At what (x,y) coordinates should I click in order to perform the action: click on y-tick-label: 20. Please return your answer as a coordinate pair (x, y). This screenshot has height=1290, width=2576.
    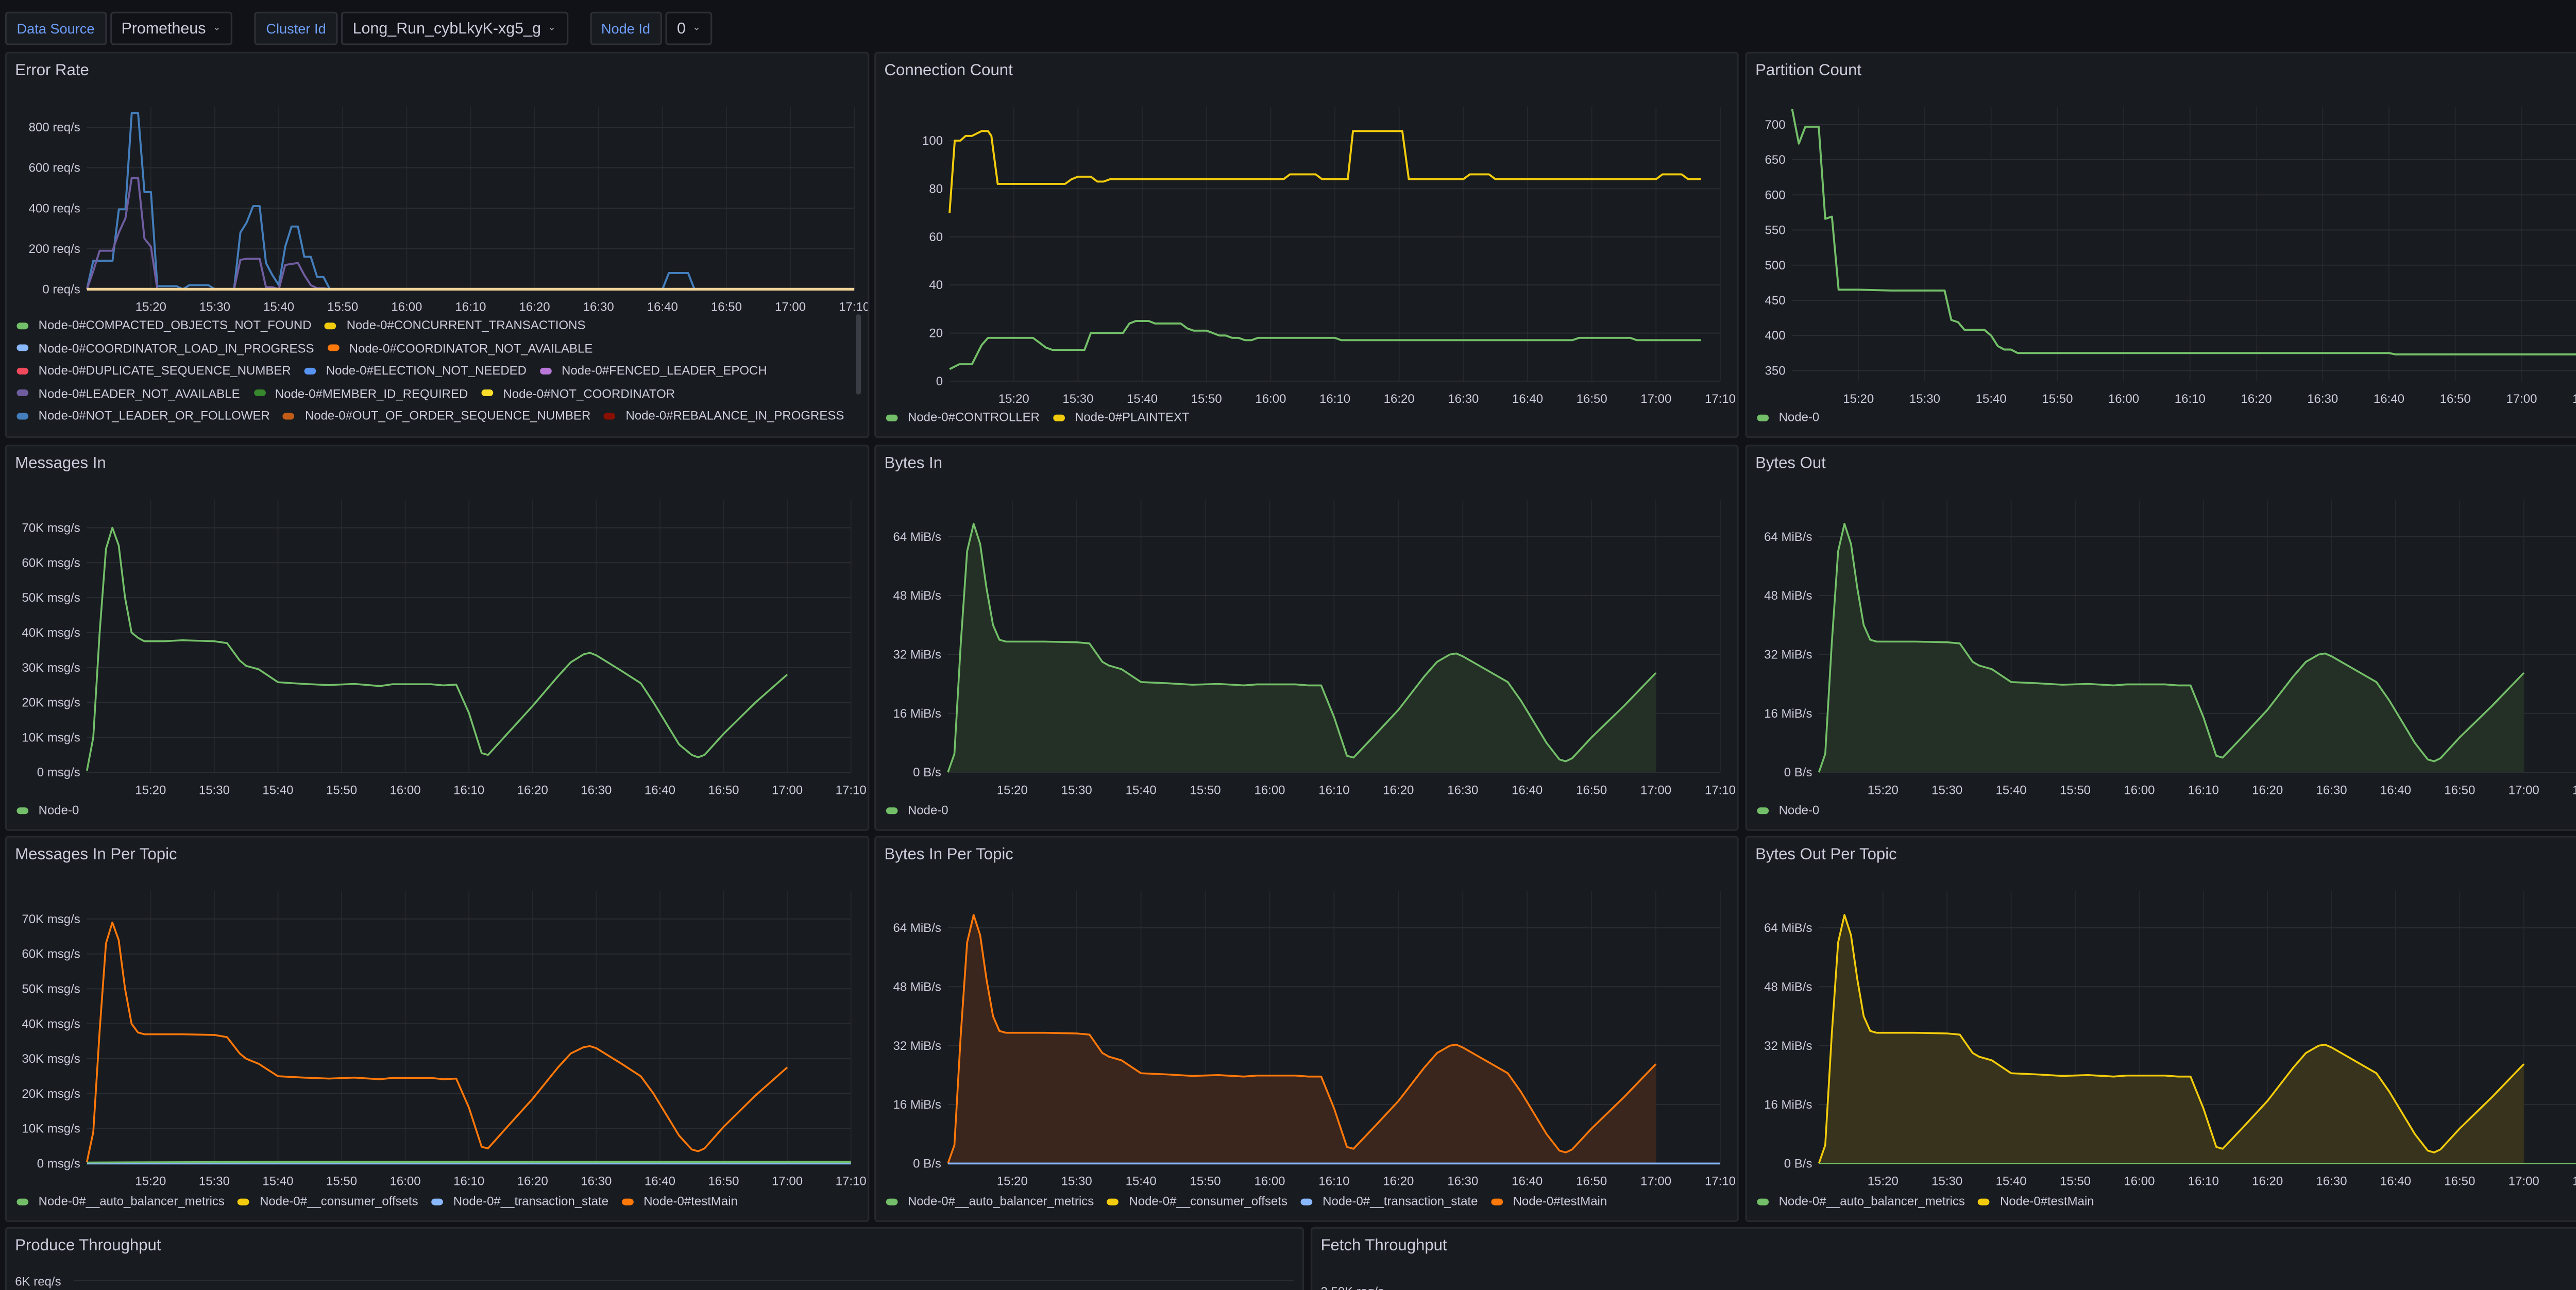
    Looking at the image, I should click on (936, 334).